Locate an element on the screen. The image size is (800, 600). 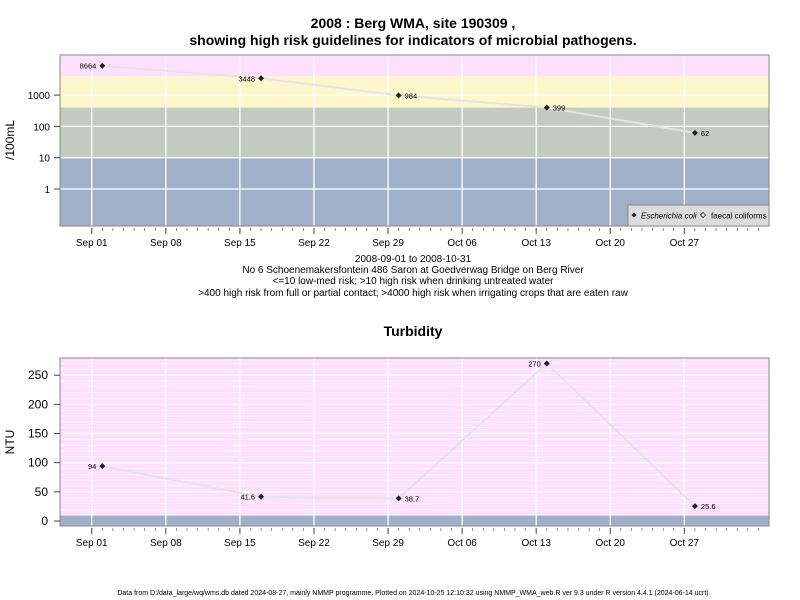
data-label: 399 is located at coordinates (559, 108).